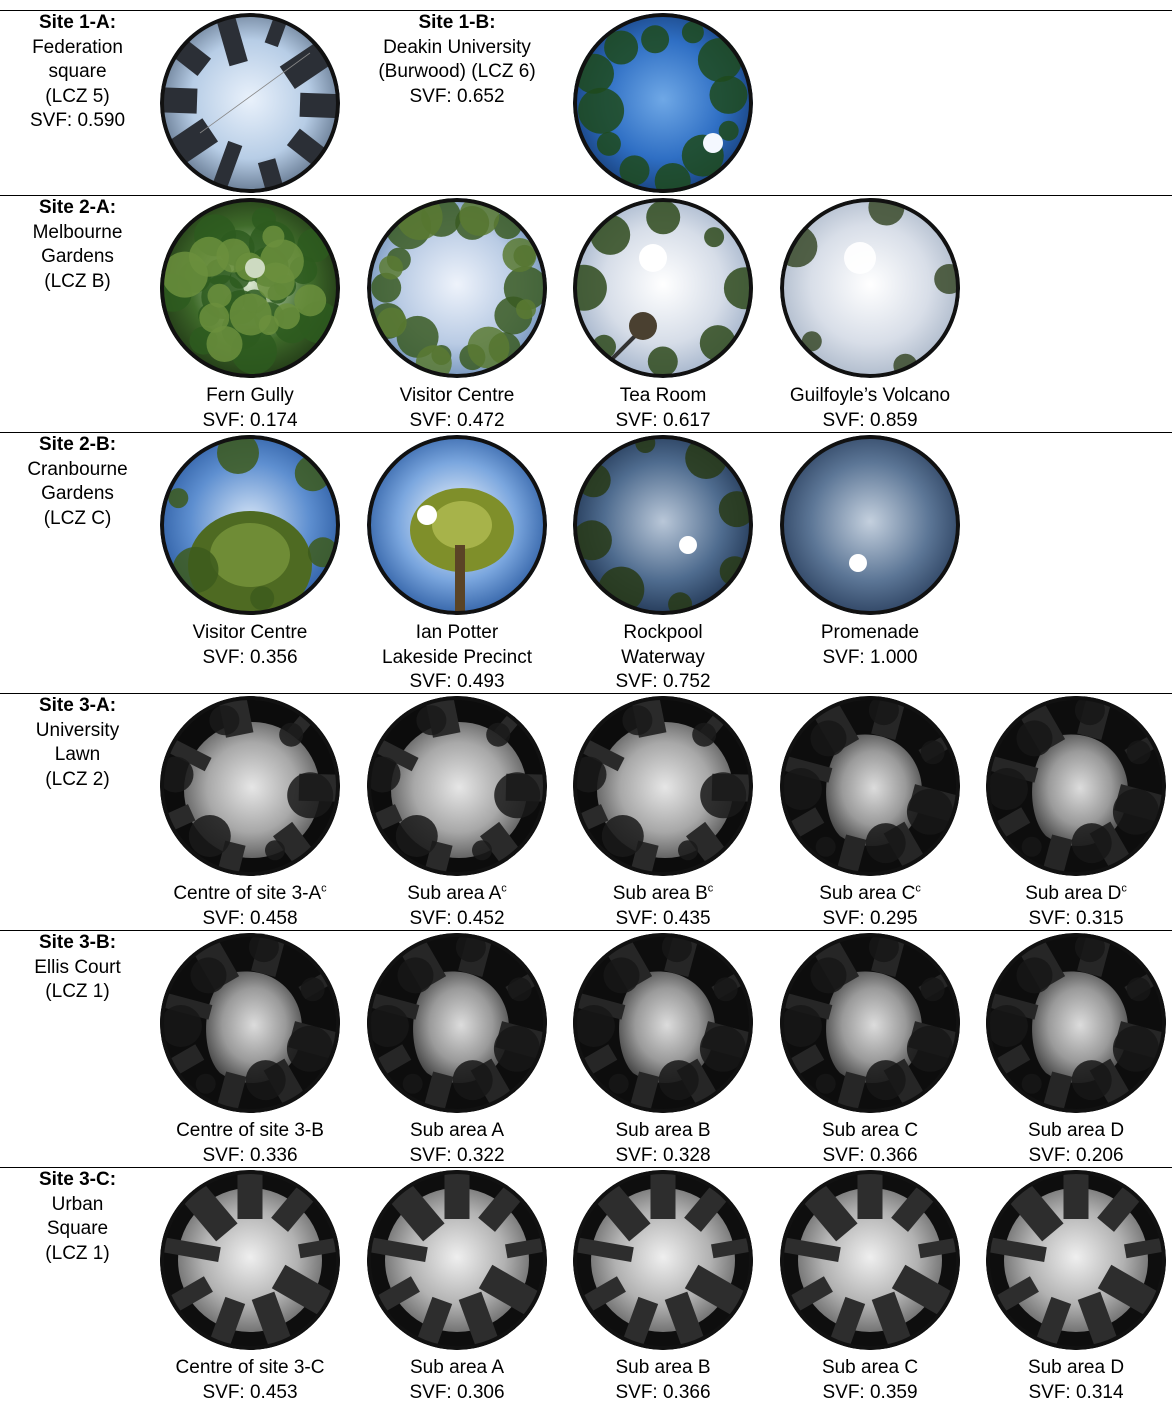 This screenshot has width=1172, height=1405. I want to click on caption-text: SVF: 0.493, so click(456, 681).